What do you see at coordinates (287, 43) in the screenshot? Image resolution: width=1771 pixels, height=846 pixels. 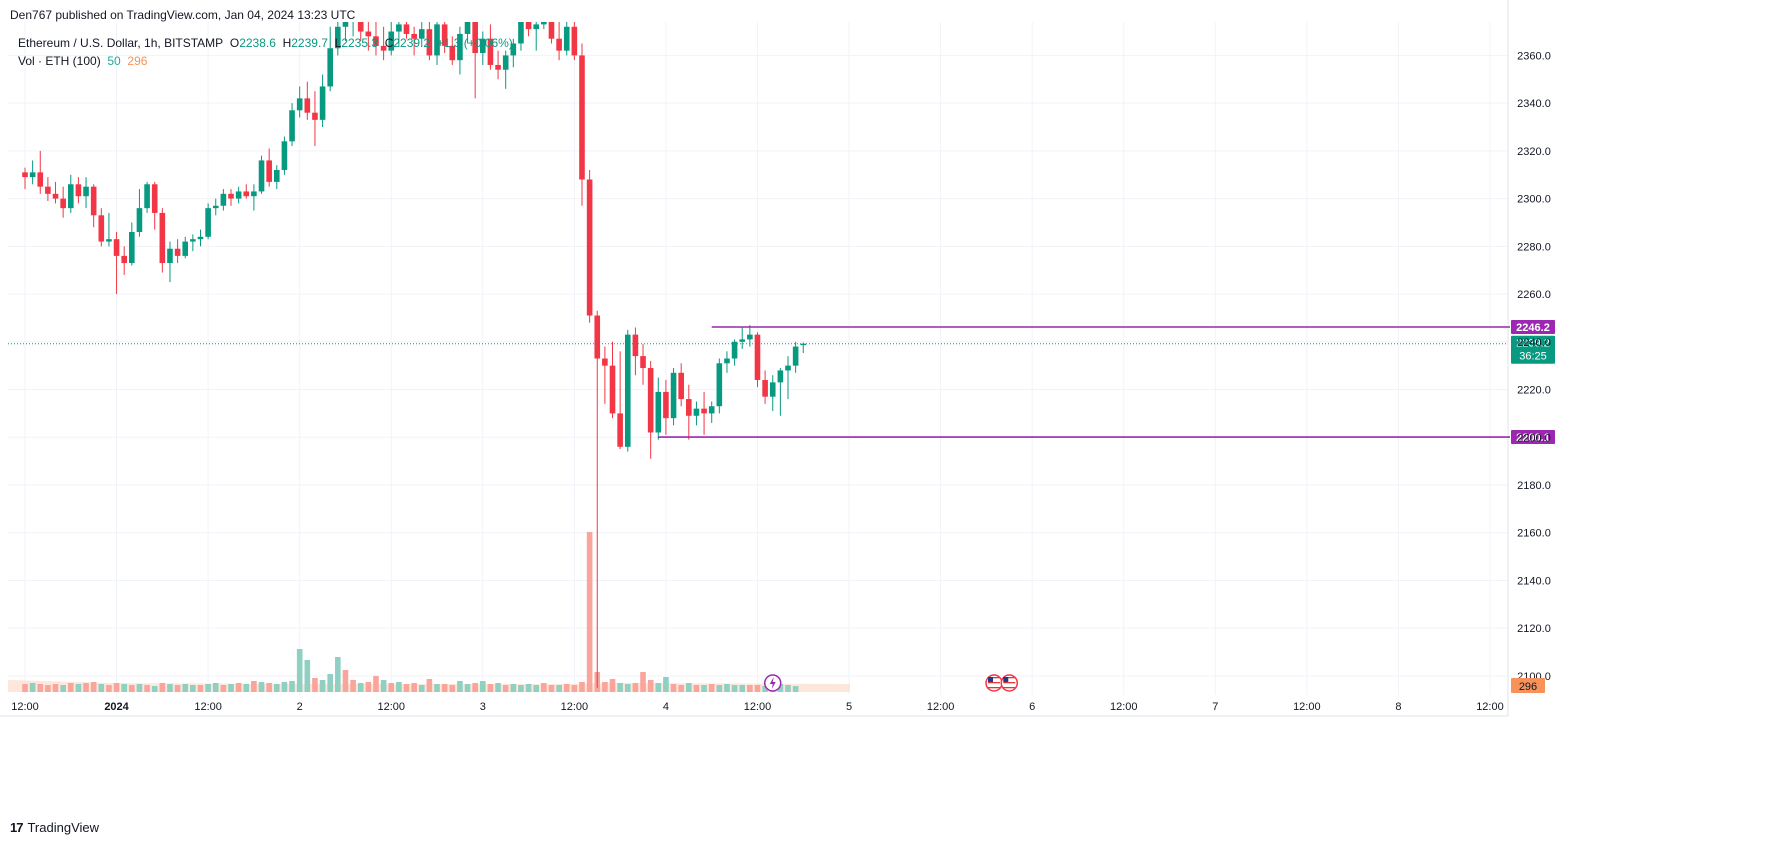 I see `high-label: H` at bounding box center [287, 43].